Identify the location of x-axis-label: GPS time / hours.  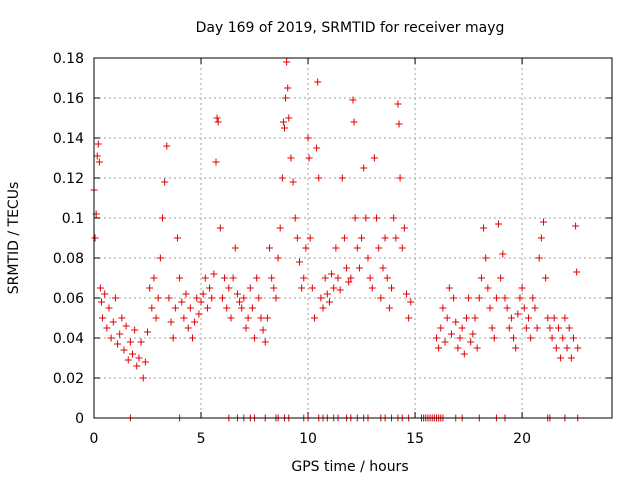
(349, 467).